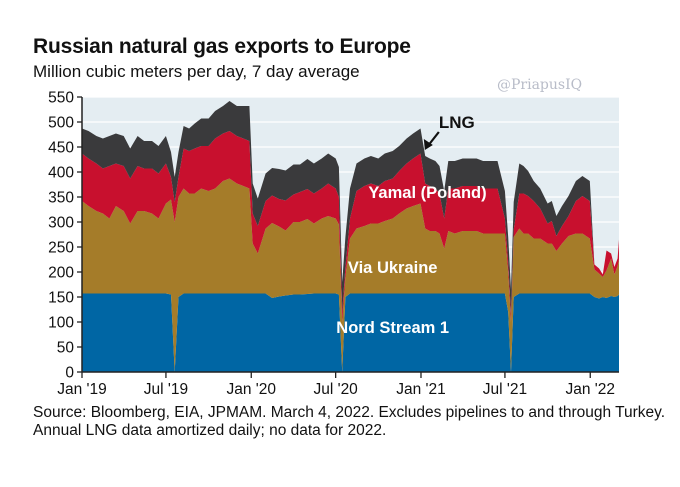 This screenshot has width=680, height=487. What do you see at coordinates (590, 389) in the screenshot?
I see `x-tick-label: Jan '22` at bounding box center [590, 389].